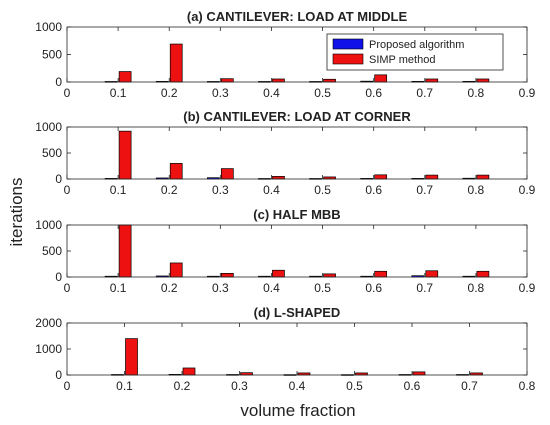  Describe the element at coordinates (348, 59) in the screenshot. I see `legend-swatch-simp` at that location.